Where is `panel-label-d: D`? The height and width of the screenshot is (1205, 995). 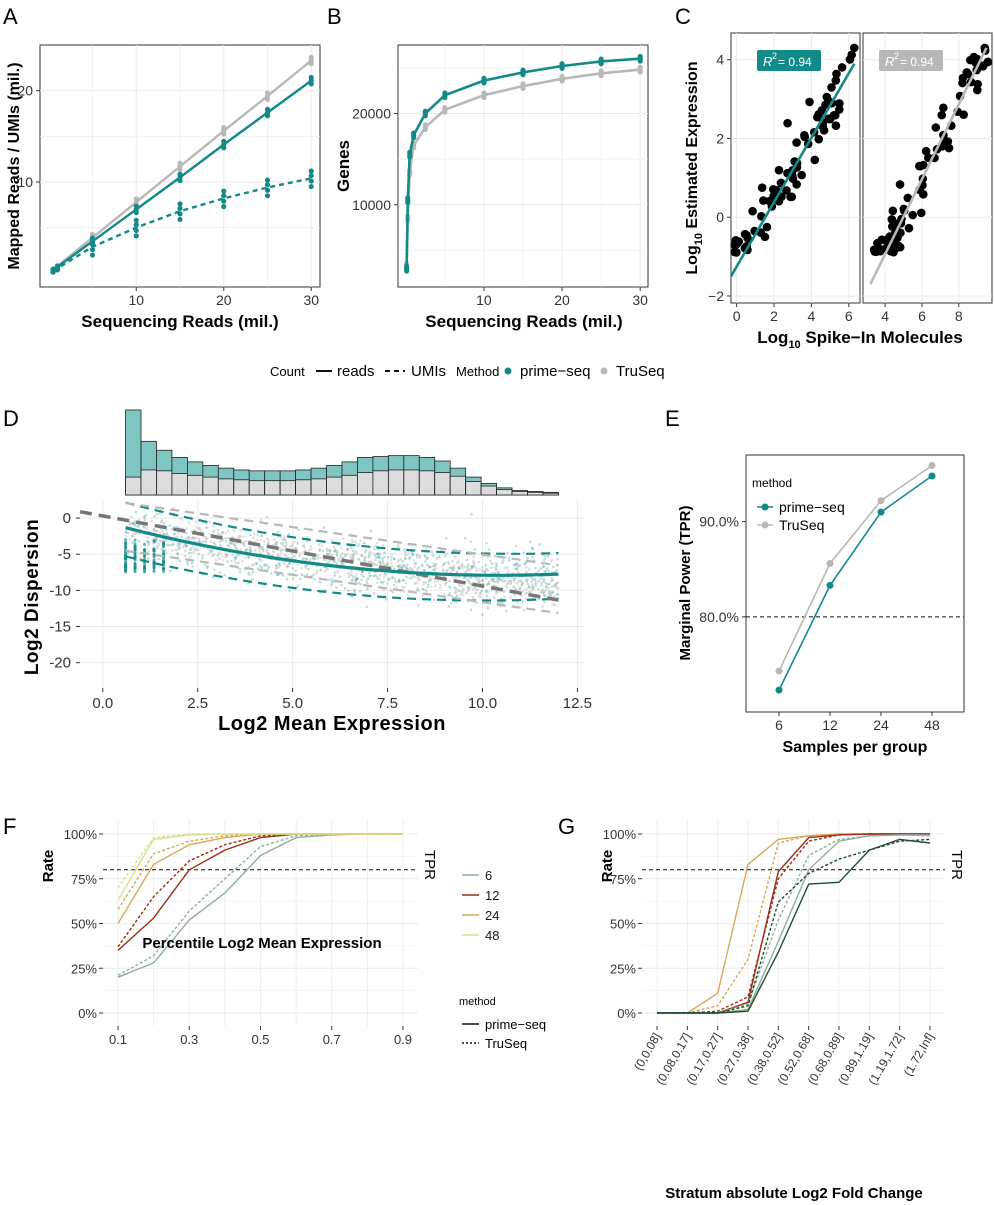
panel-label-d: D is located at coordinates (11, 418).